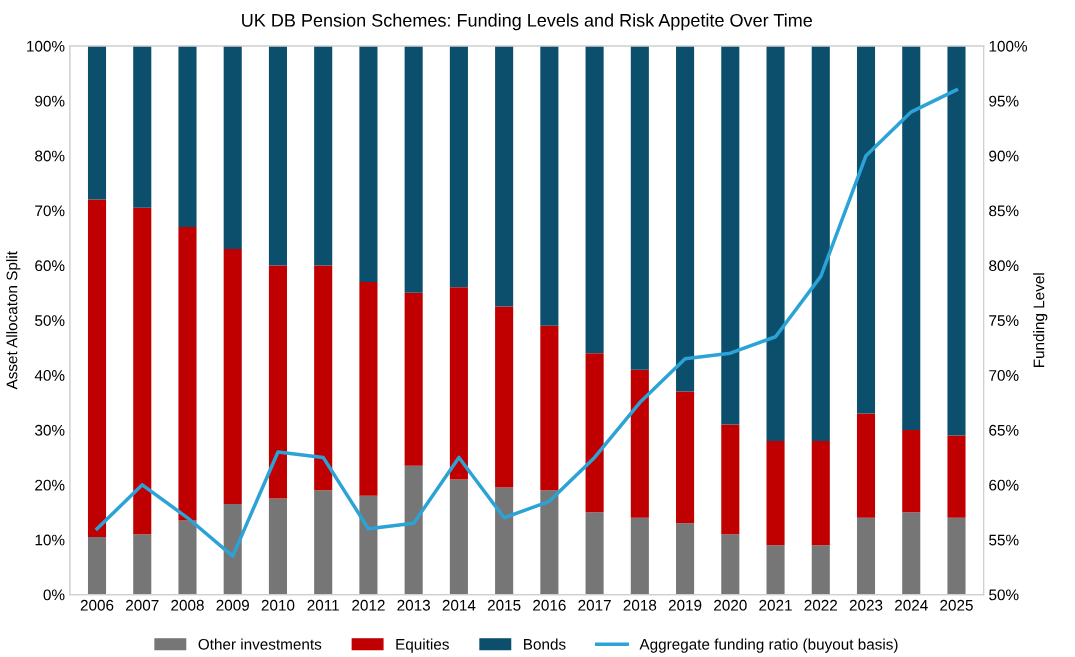  Describe the element at coordinates (1004, 211) in the screenshot. I see `y2-tick-label: 85%` at that location.